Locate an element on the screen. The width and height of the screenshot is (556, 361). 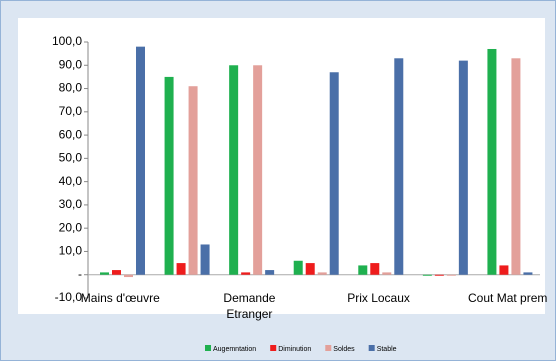
legend-label: Soldes is located at coordinates (344, 349).